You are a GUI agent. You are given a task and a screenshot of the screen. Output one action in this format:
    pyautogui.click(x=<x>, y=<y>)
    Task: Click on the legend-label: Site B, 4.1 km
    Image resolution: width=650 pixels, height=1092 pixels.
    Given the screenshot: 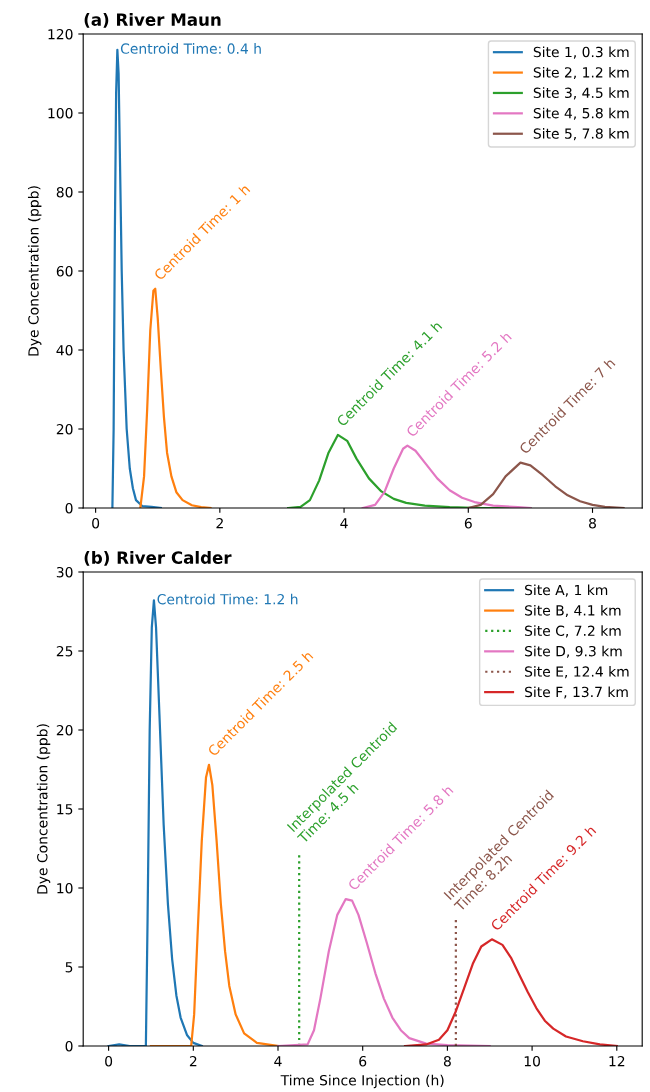 What is the action you would take?
    pyautogui.click(x=573, y=611)
    